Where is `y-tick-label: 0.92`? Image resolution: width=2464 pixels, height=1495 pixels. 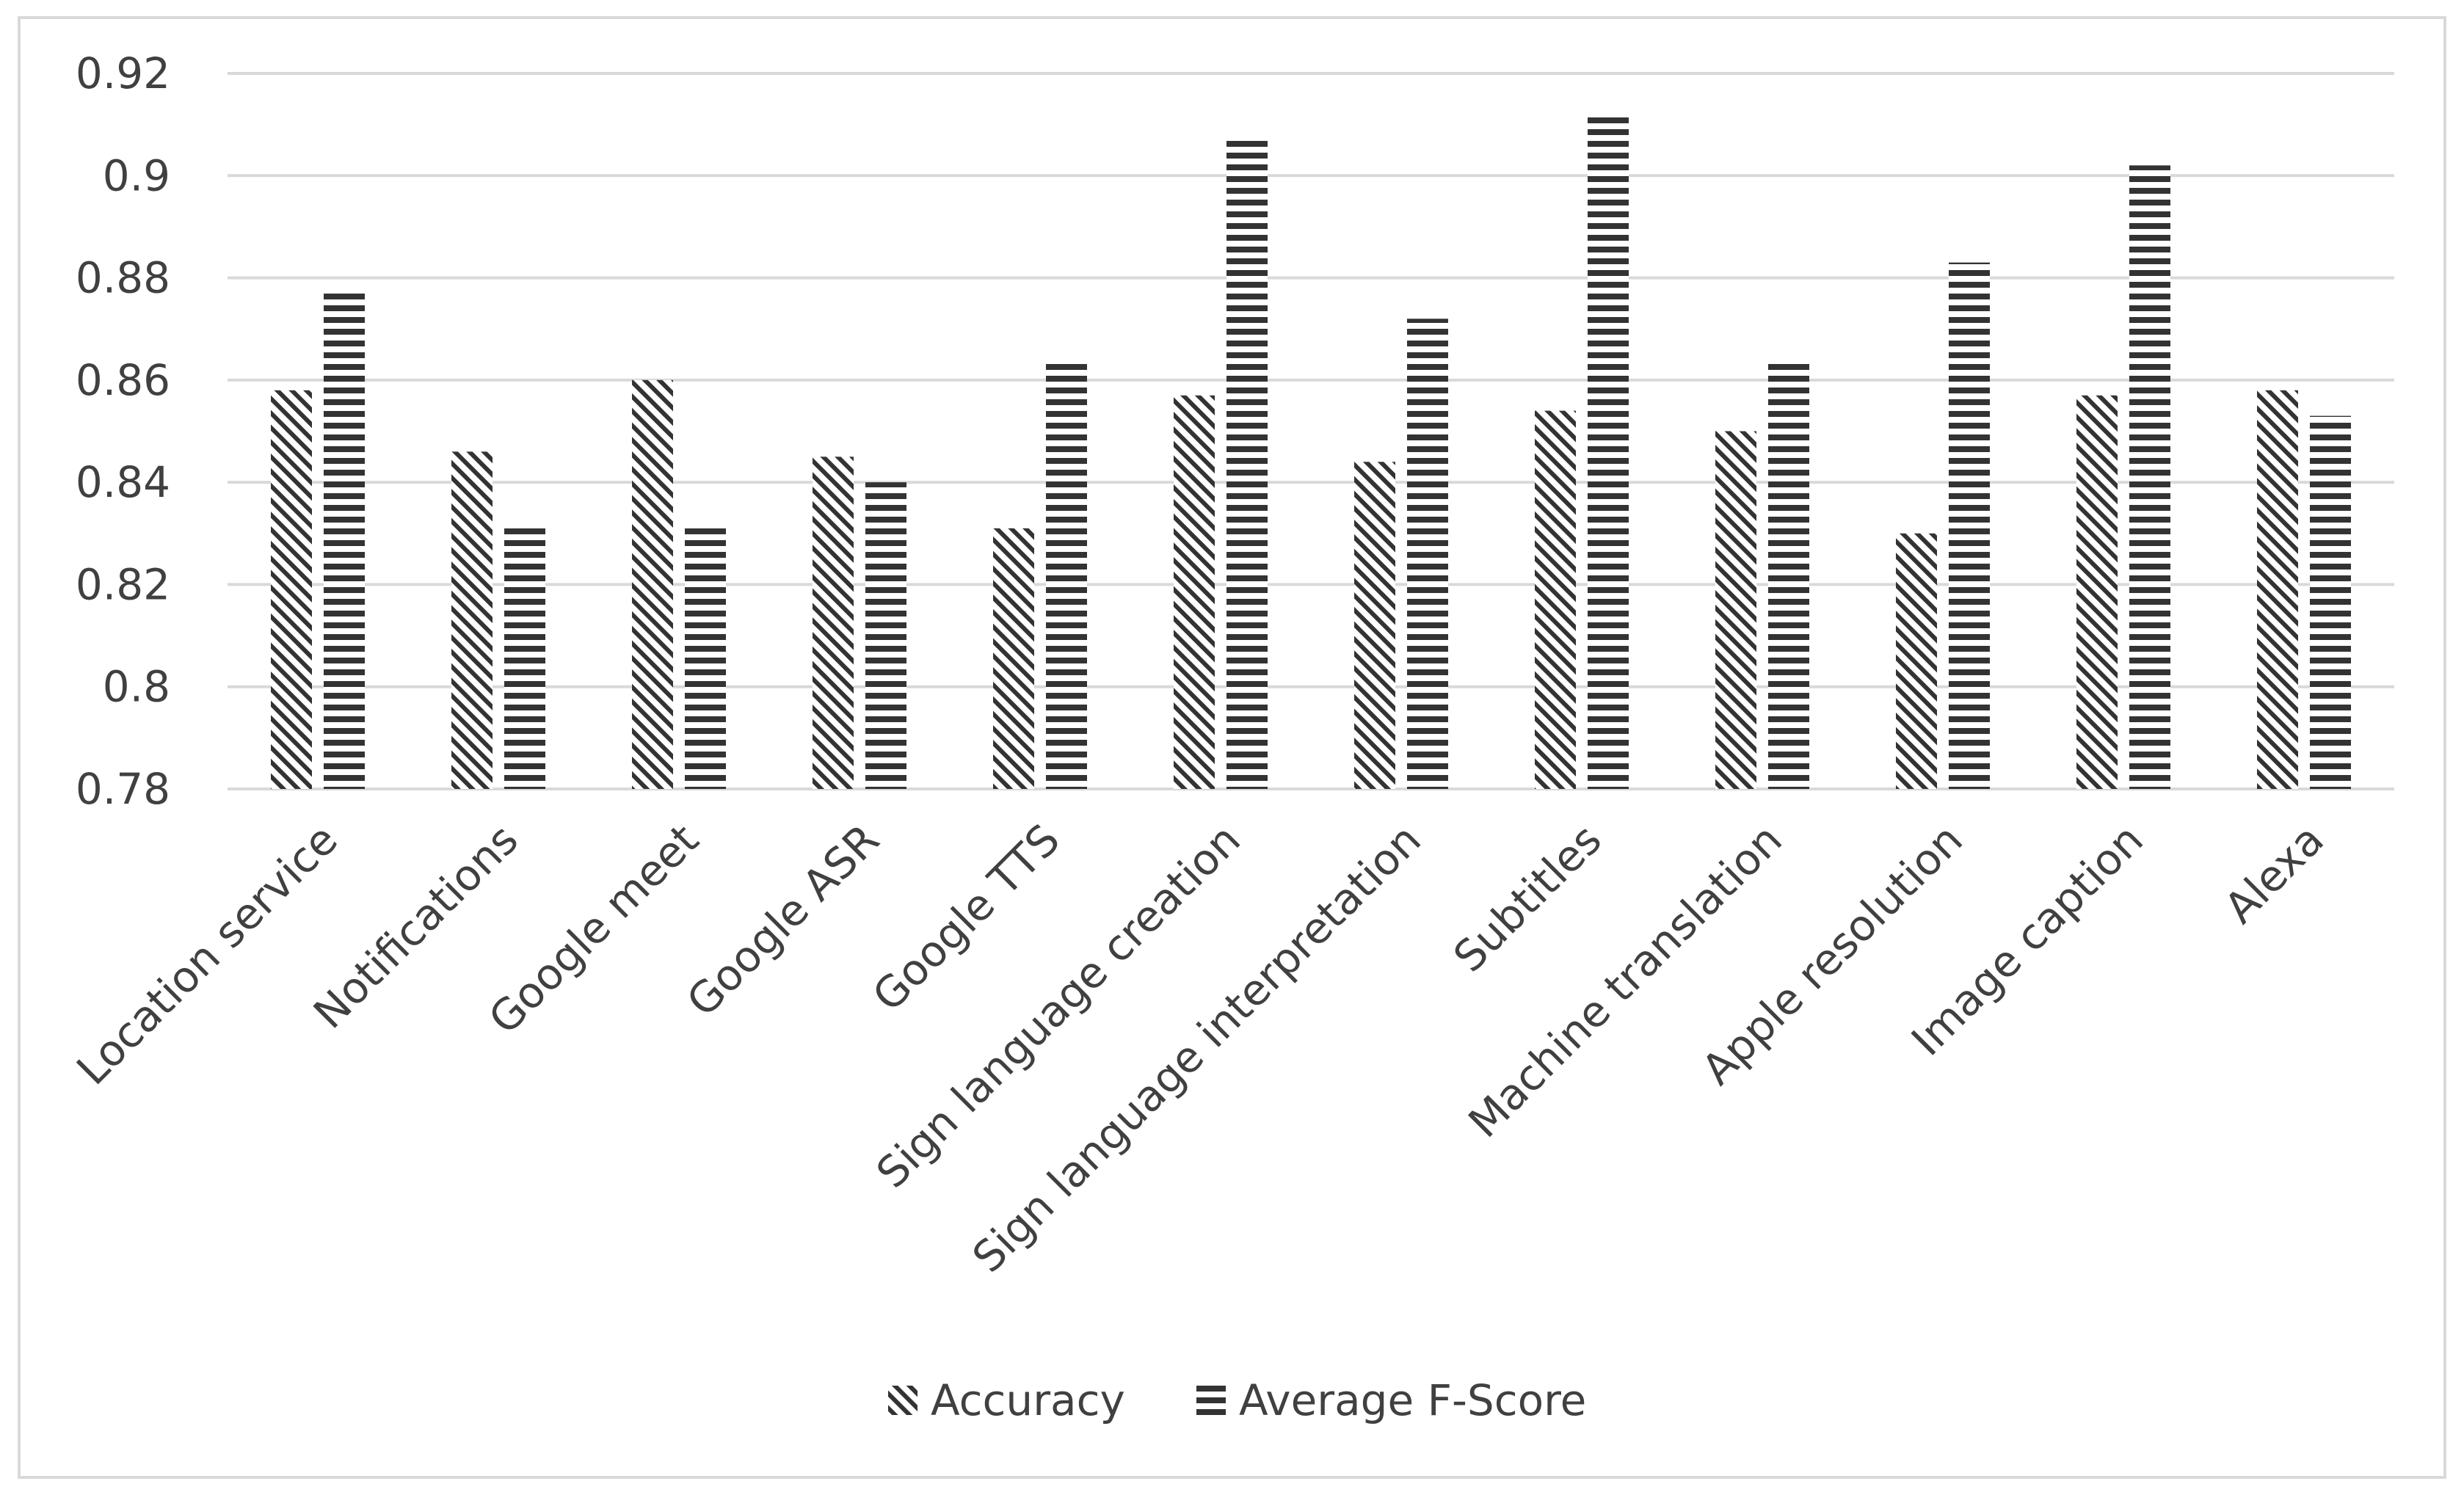 y-tick-label: 0.92 is located at coordinates (123, 73).